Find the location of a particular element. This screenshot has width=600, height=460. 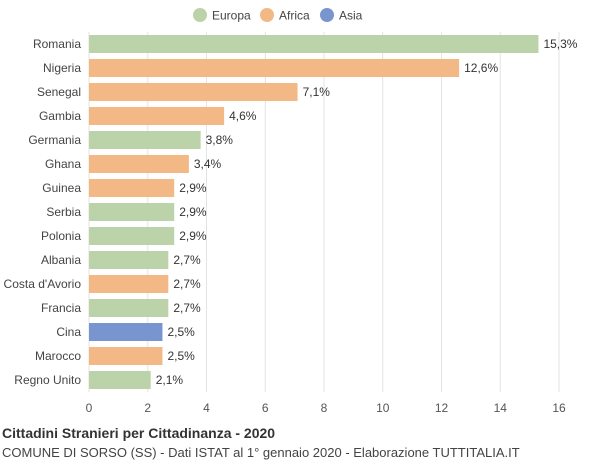

x-tick-label: 0 is located at coordinates (89, 408).